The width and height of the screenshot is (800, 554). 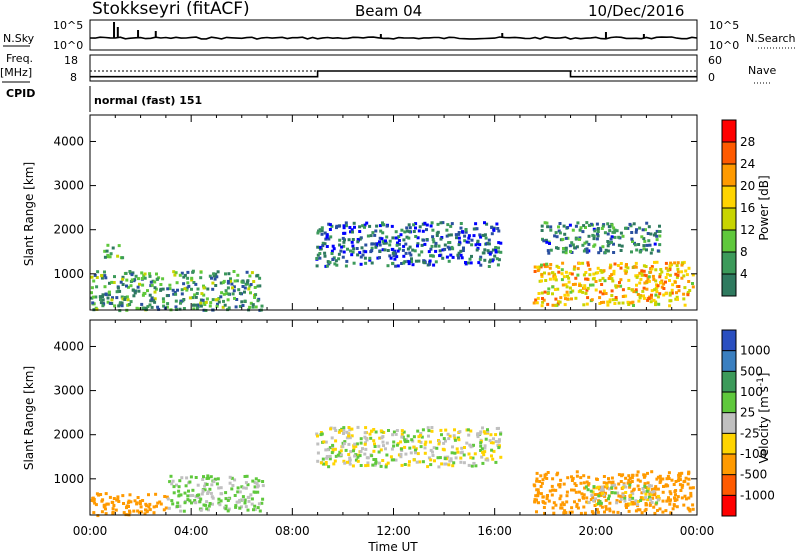 What do you see at coordinates (636, 11) in the screenshot?
I see `date-title: 10/Dec/2016` at bounding box center [636, 11].